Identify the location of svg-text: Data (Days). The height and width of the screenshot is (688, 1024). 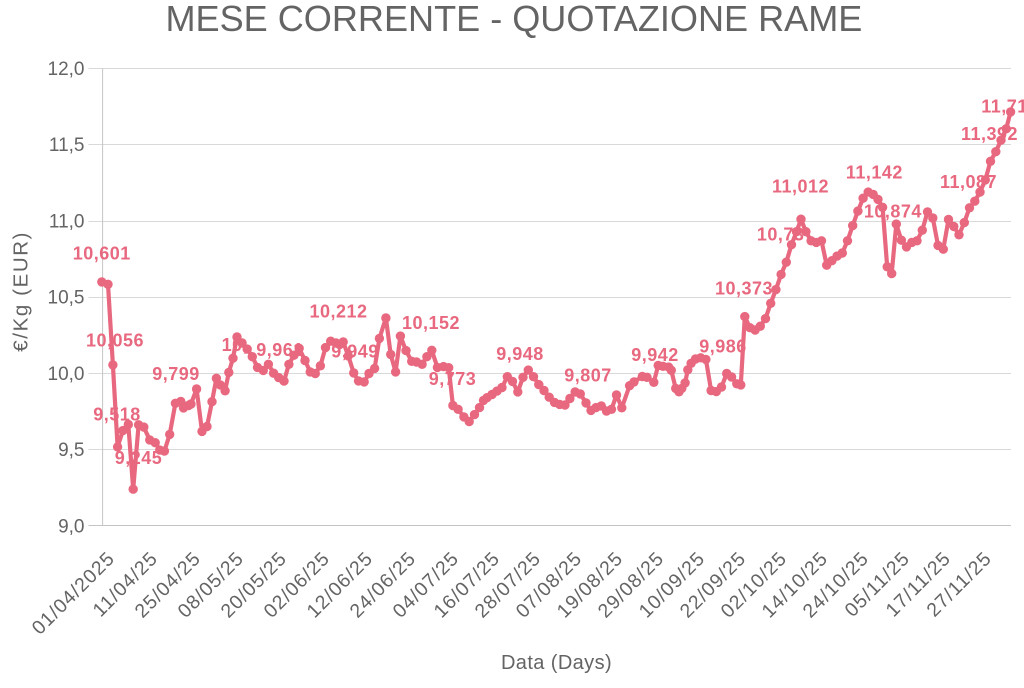
(556, 663).